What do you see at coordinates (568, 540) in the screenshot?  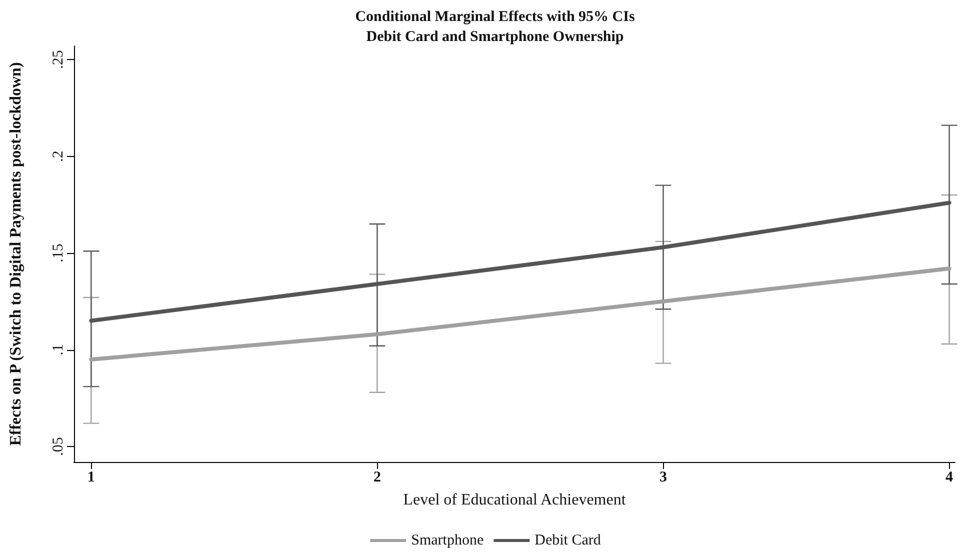 I see `legend-label: Debit Card` at bounding box center [568, 540].